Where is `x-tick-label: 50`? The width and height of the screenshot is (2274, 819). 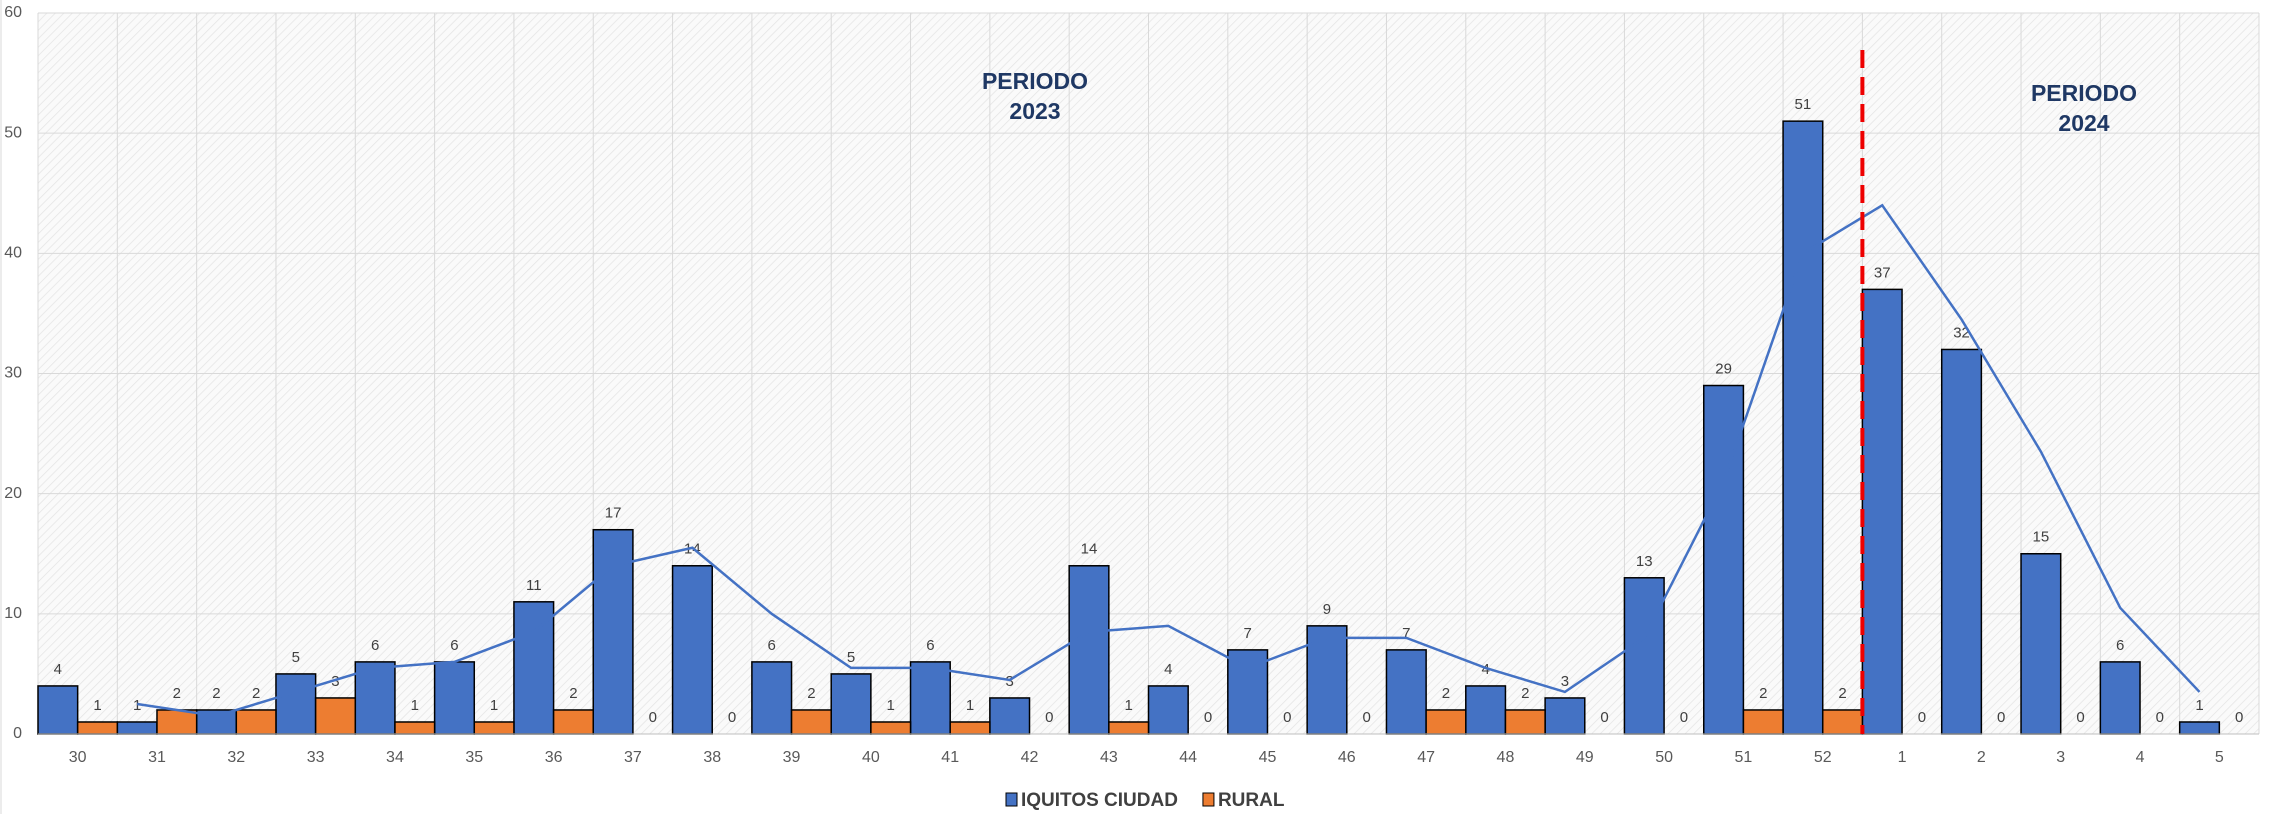 x-tick-label: 50 is located at coordinates (1664, 757).